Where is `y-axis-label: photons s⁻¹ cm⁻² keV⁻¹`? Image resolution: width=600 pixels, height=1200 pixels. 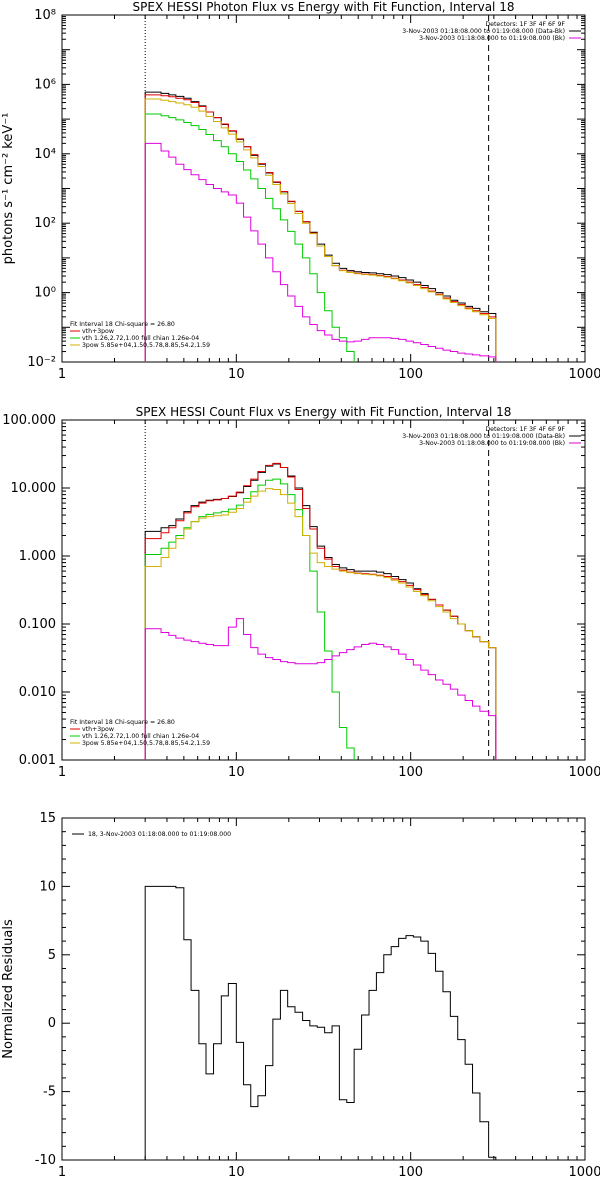 y-axis-label: photons s⁻¹ cm⁻² keV⁻¹ is located at coordinates (8, 189).